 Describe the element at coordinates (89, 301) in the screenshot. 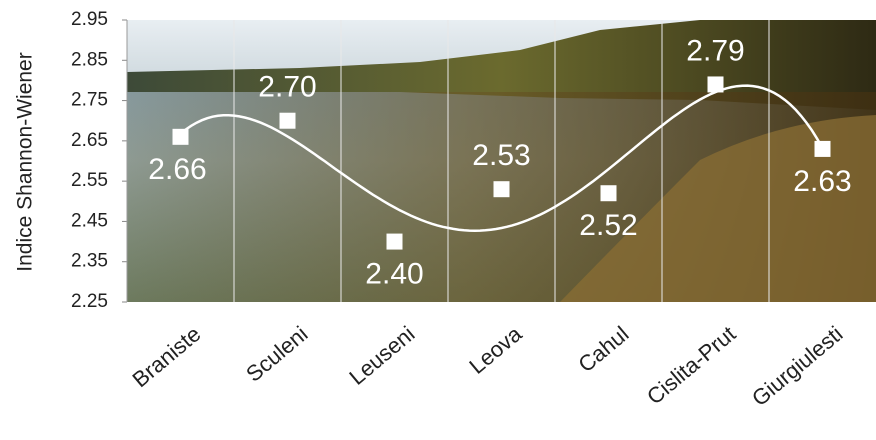

I see `y-tick-label: 2.25` at that location.